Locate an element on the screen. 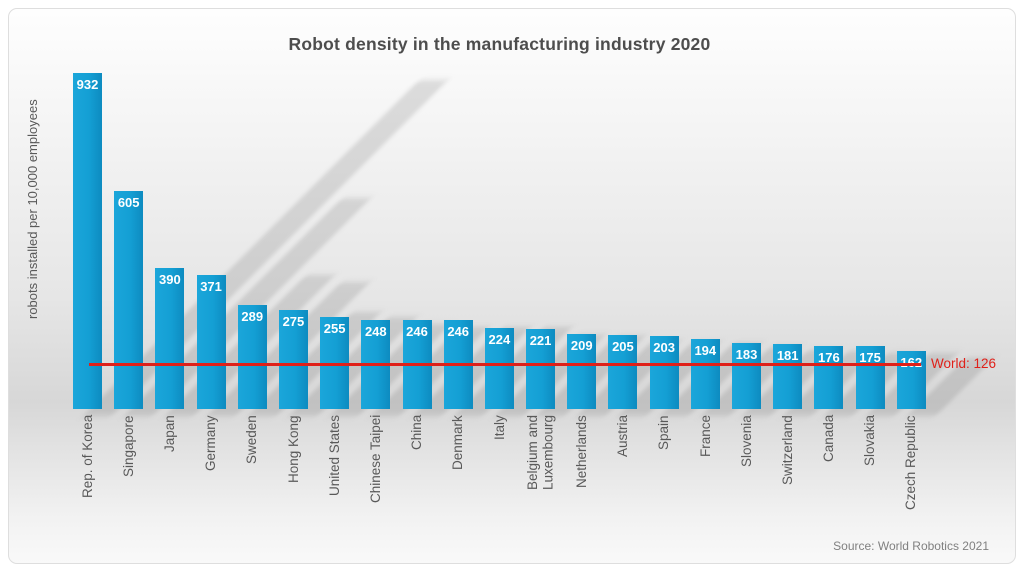 The width and height of the screenshot is (1024, 572). bar-cell: 371 is located at coordinates (283, 244).